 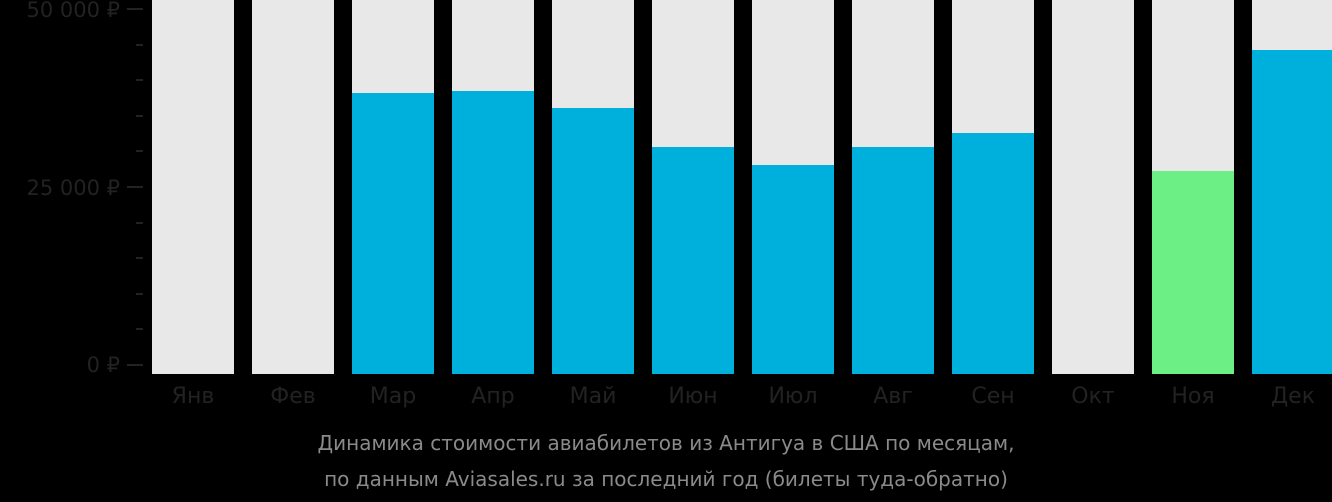 What do you see at coordinates (593, 396) in the screenshot?
I see `x-label: Май` at bounding box center [593, 396].